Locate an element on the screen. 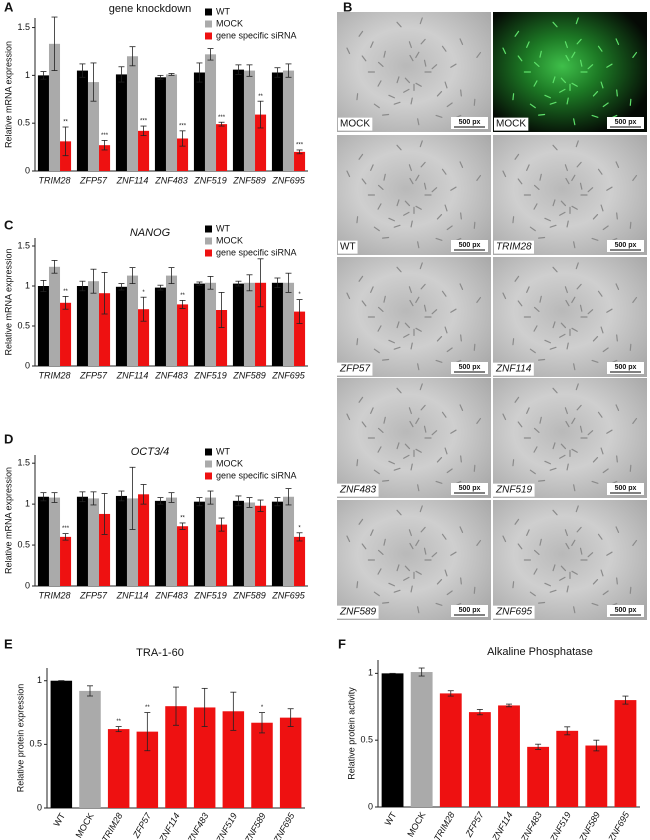 This screenshot has height=840, width=650. x-tick-label: MOCK is located at coordinates (416, 824).